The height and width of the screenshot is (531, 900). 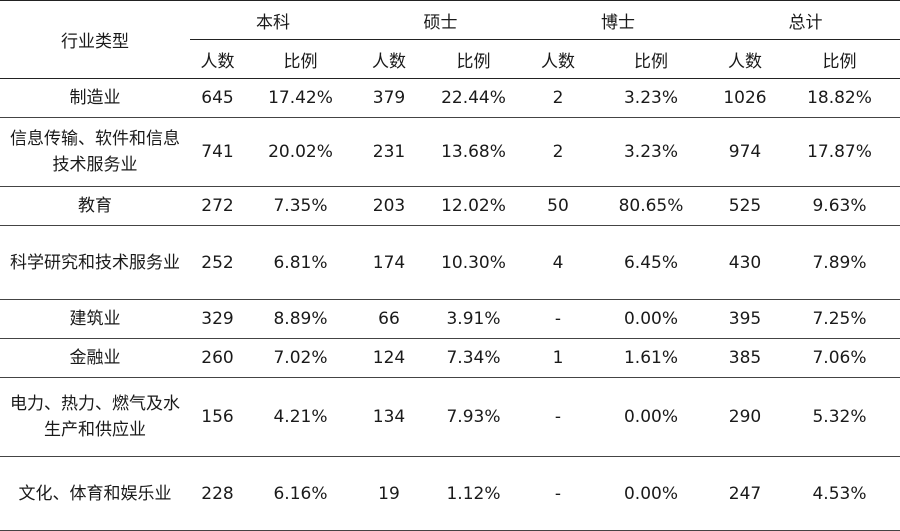 I want to click on cell: 272, so click(x=217, y=206).